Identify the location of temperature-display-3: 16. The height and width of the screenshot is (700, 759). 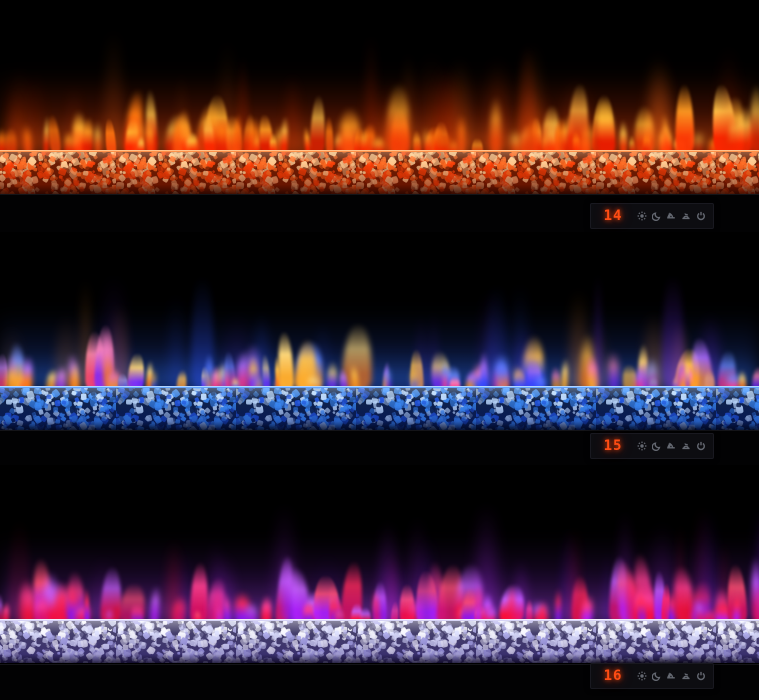
(613, 676).